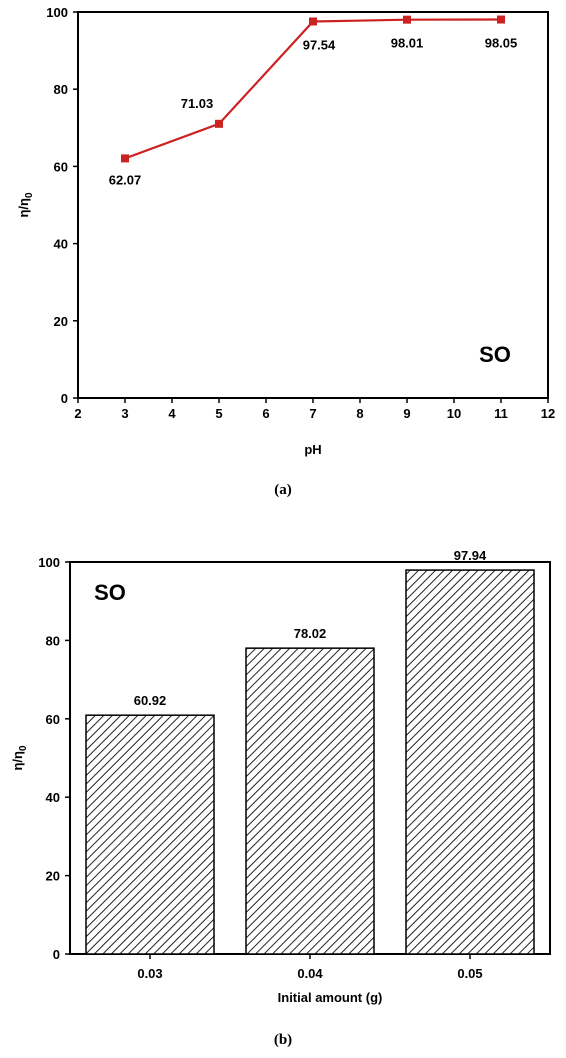 The image size is (566, 1058). I want to click on x-axis-label: pH, so click(312, 449).